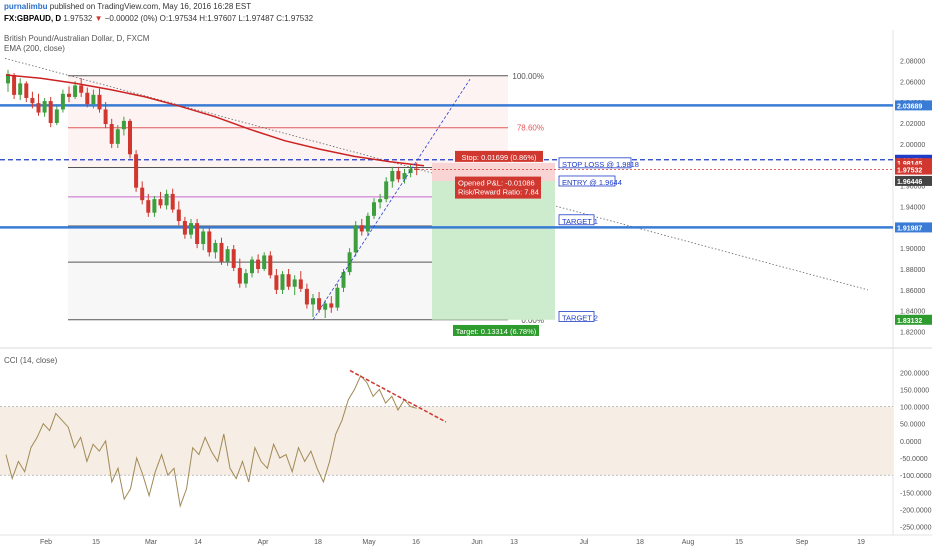 This screenshot has height=550, width=932. What do you see at coordinates (916, 493) in the screenshot?
I see `cci-tick-label: -150.0000` at bounding box center [916, 493].